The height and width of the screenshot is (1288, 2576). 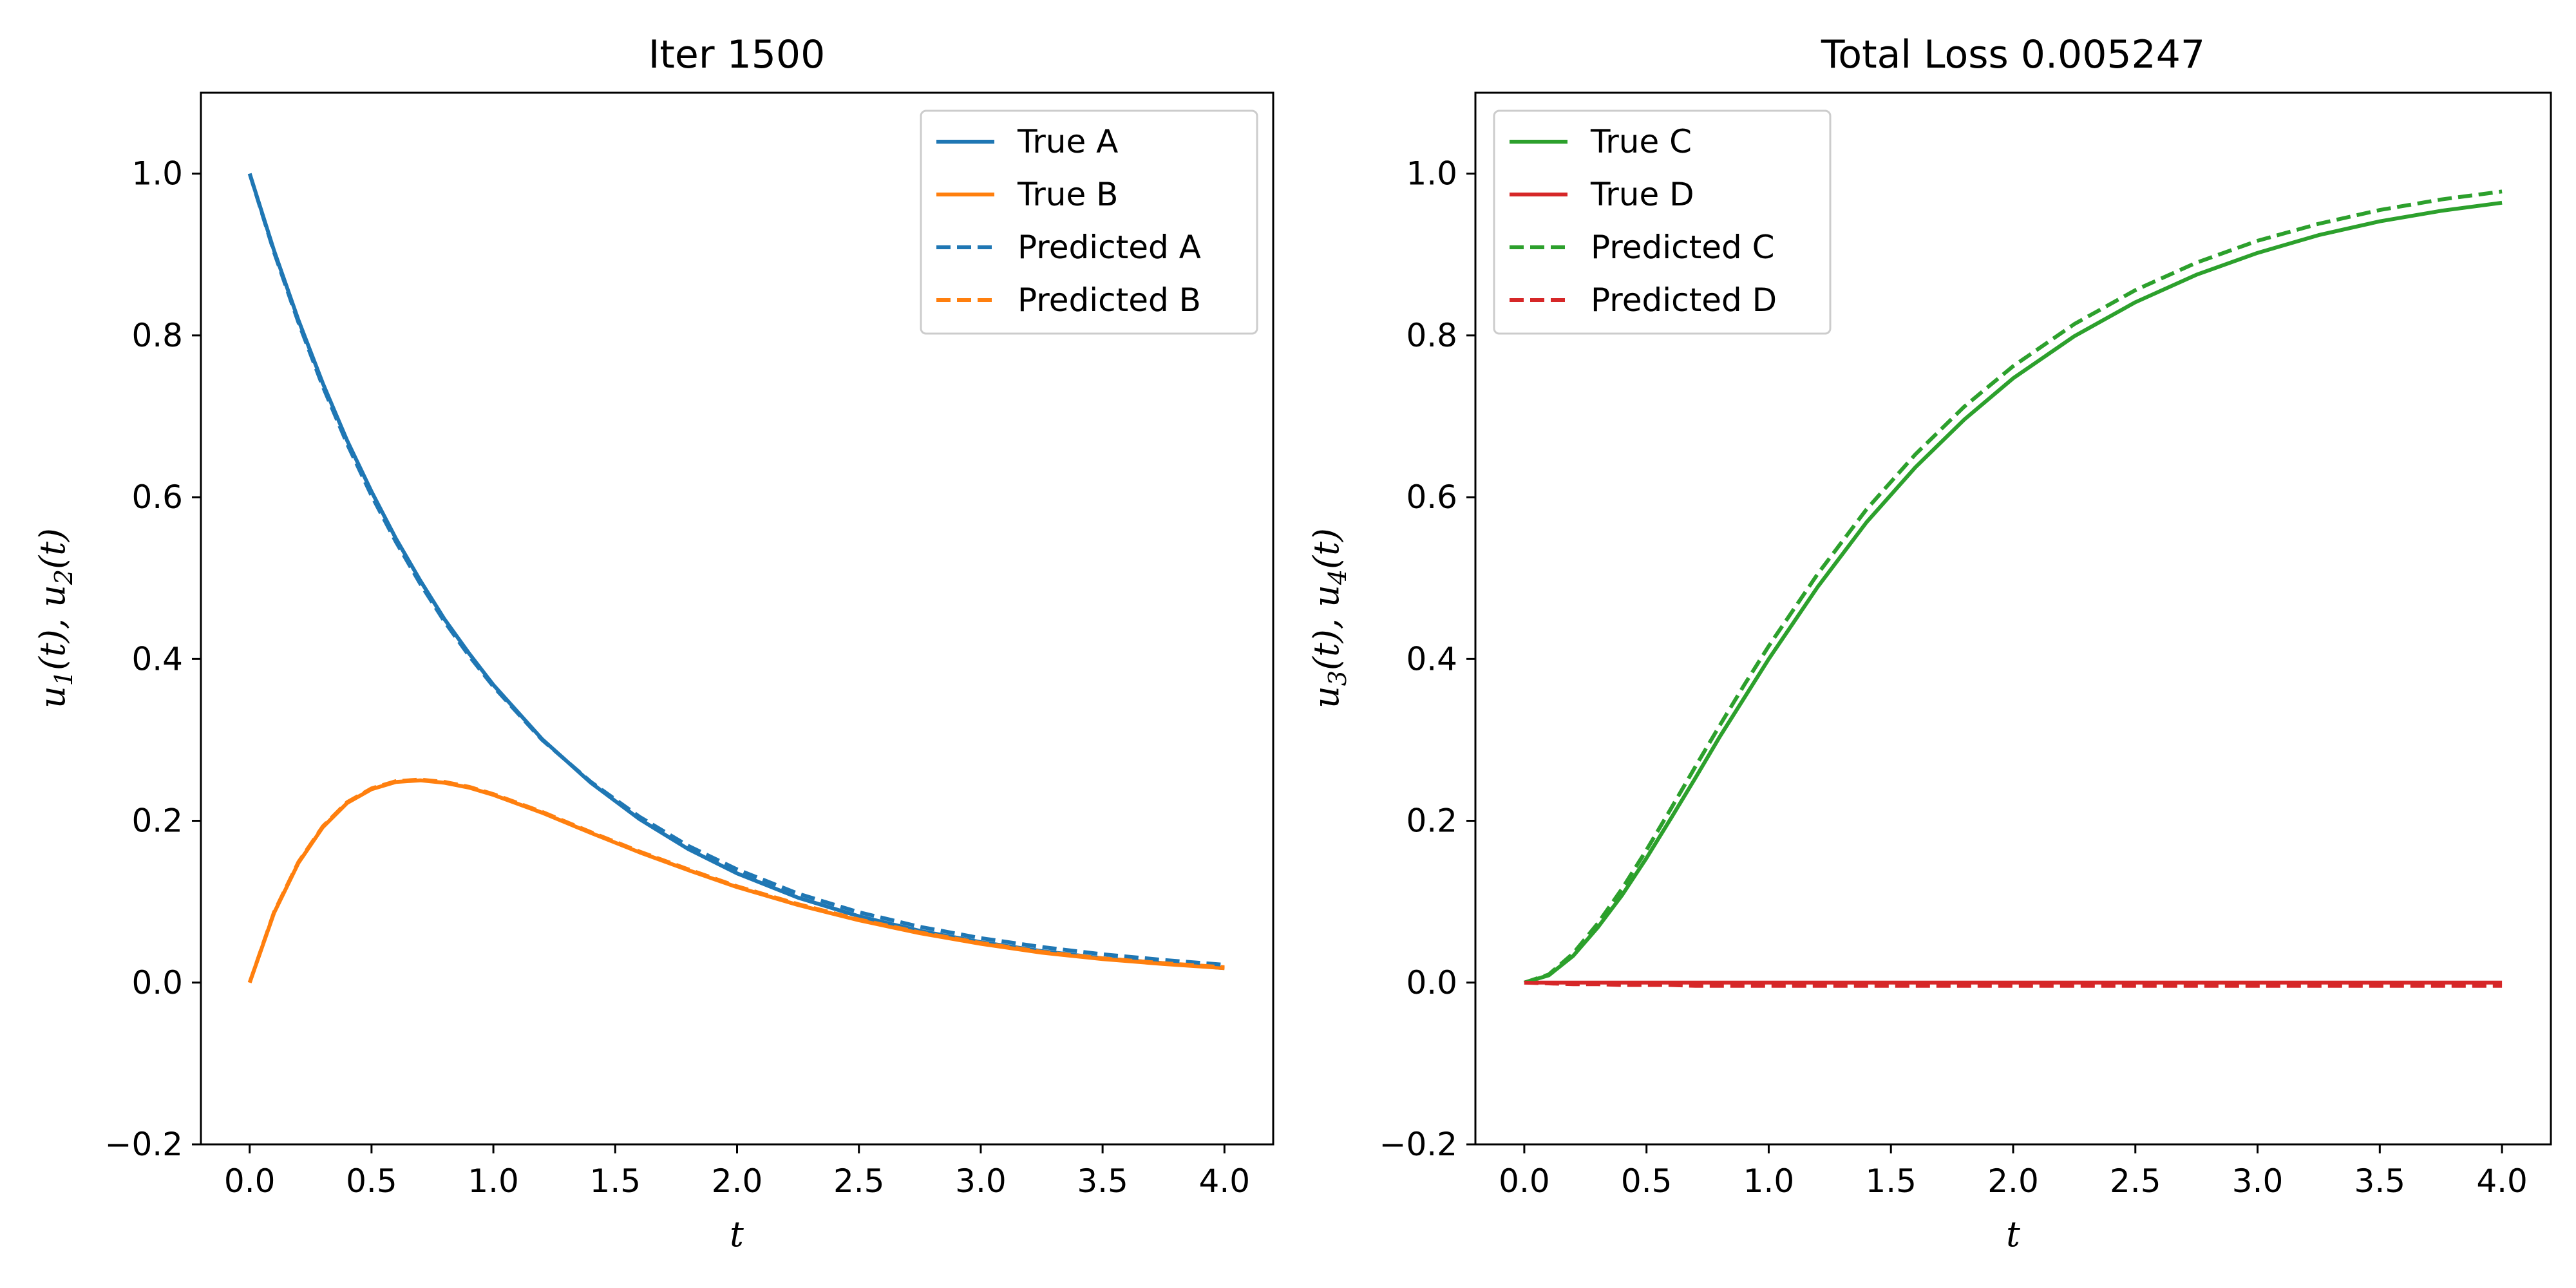 I want to click on legend: True A True B Predicted A Predicted B, so click(x=1089, y=222).